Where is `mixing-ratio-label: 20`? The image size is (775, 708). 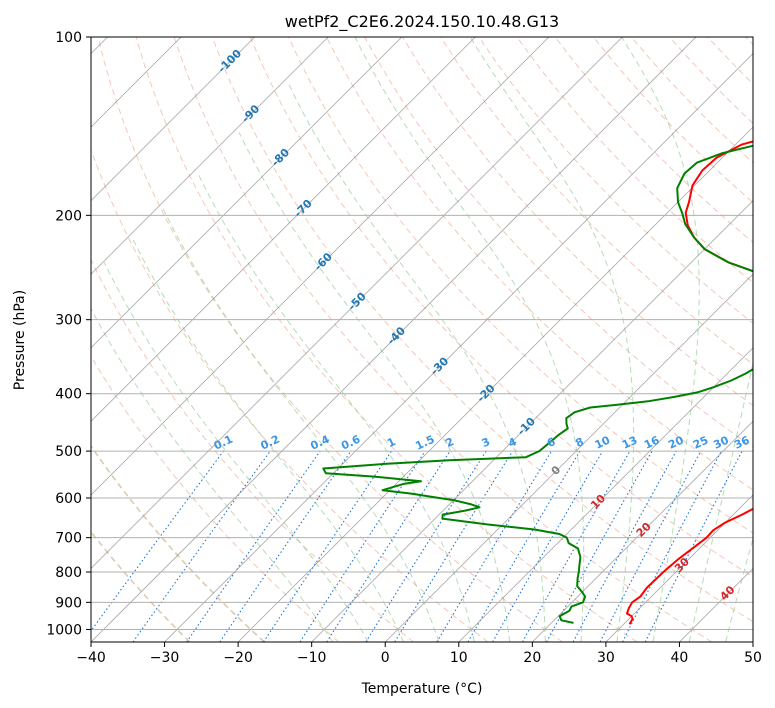 mixing-ratio-label: 20 is located at coordinates (676, 442).